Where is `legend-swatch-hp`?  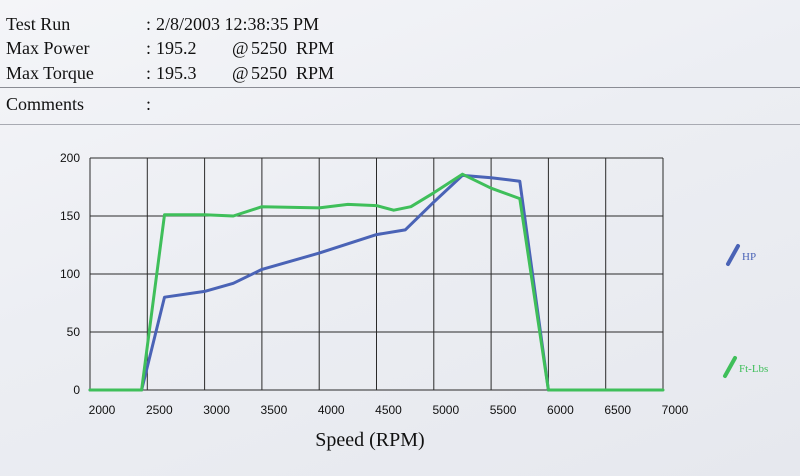 legend-swatch-hp is located at coordinates (733, 255).